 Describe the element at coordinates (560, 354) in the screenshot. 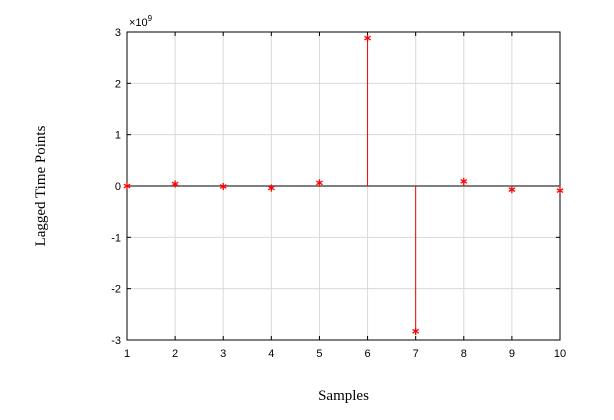

I see `x-tick-label: 10` at that location.